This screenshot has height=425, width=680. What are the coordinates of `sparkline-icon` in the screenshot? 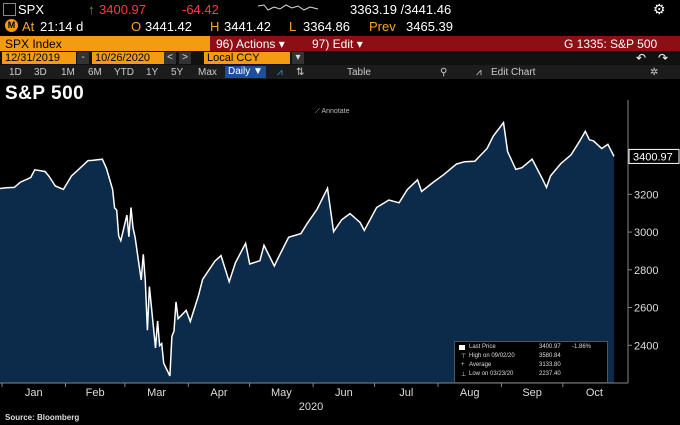 It's located at (288, 7).